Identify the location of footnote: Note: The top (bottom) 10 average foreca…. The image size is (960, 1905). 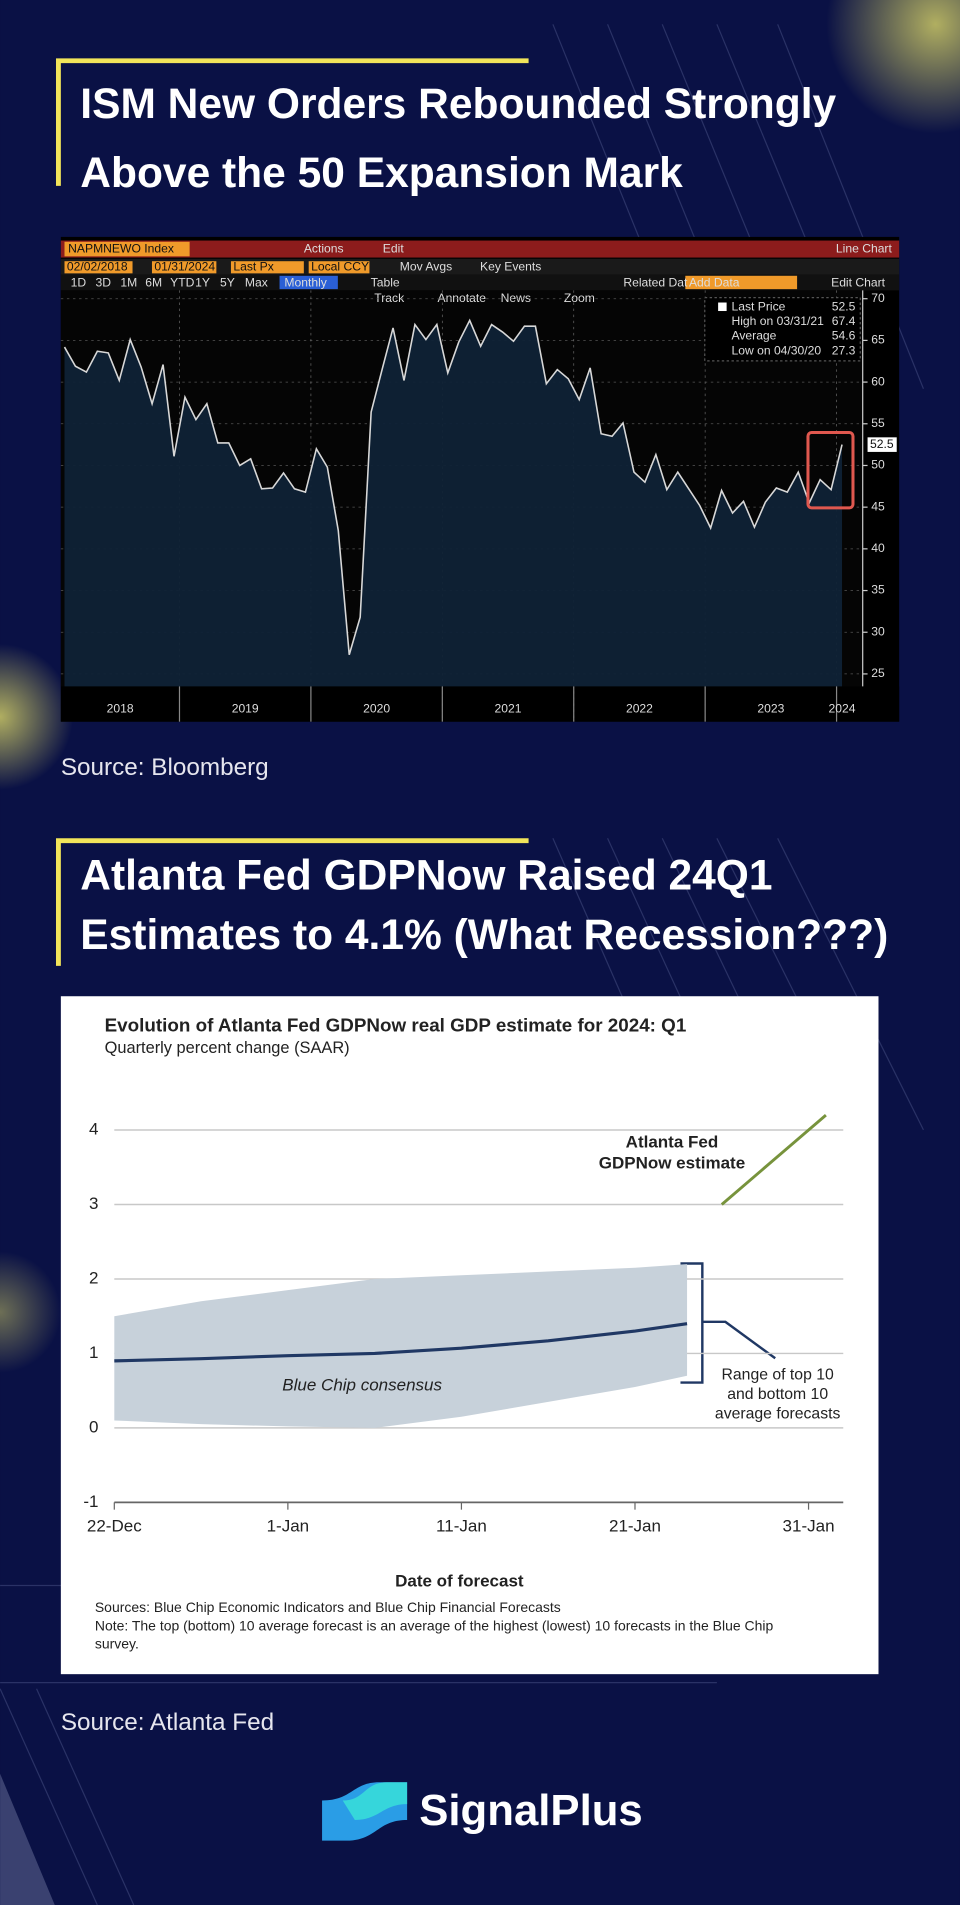
(434, 1625).